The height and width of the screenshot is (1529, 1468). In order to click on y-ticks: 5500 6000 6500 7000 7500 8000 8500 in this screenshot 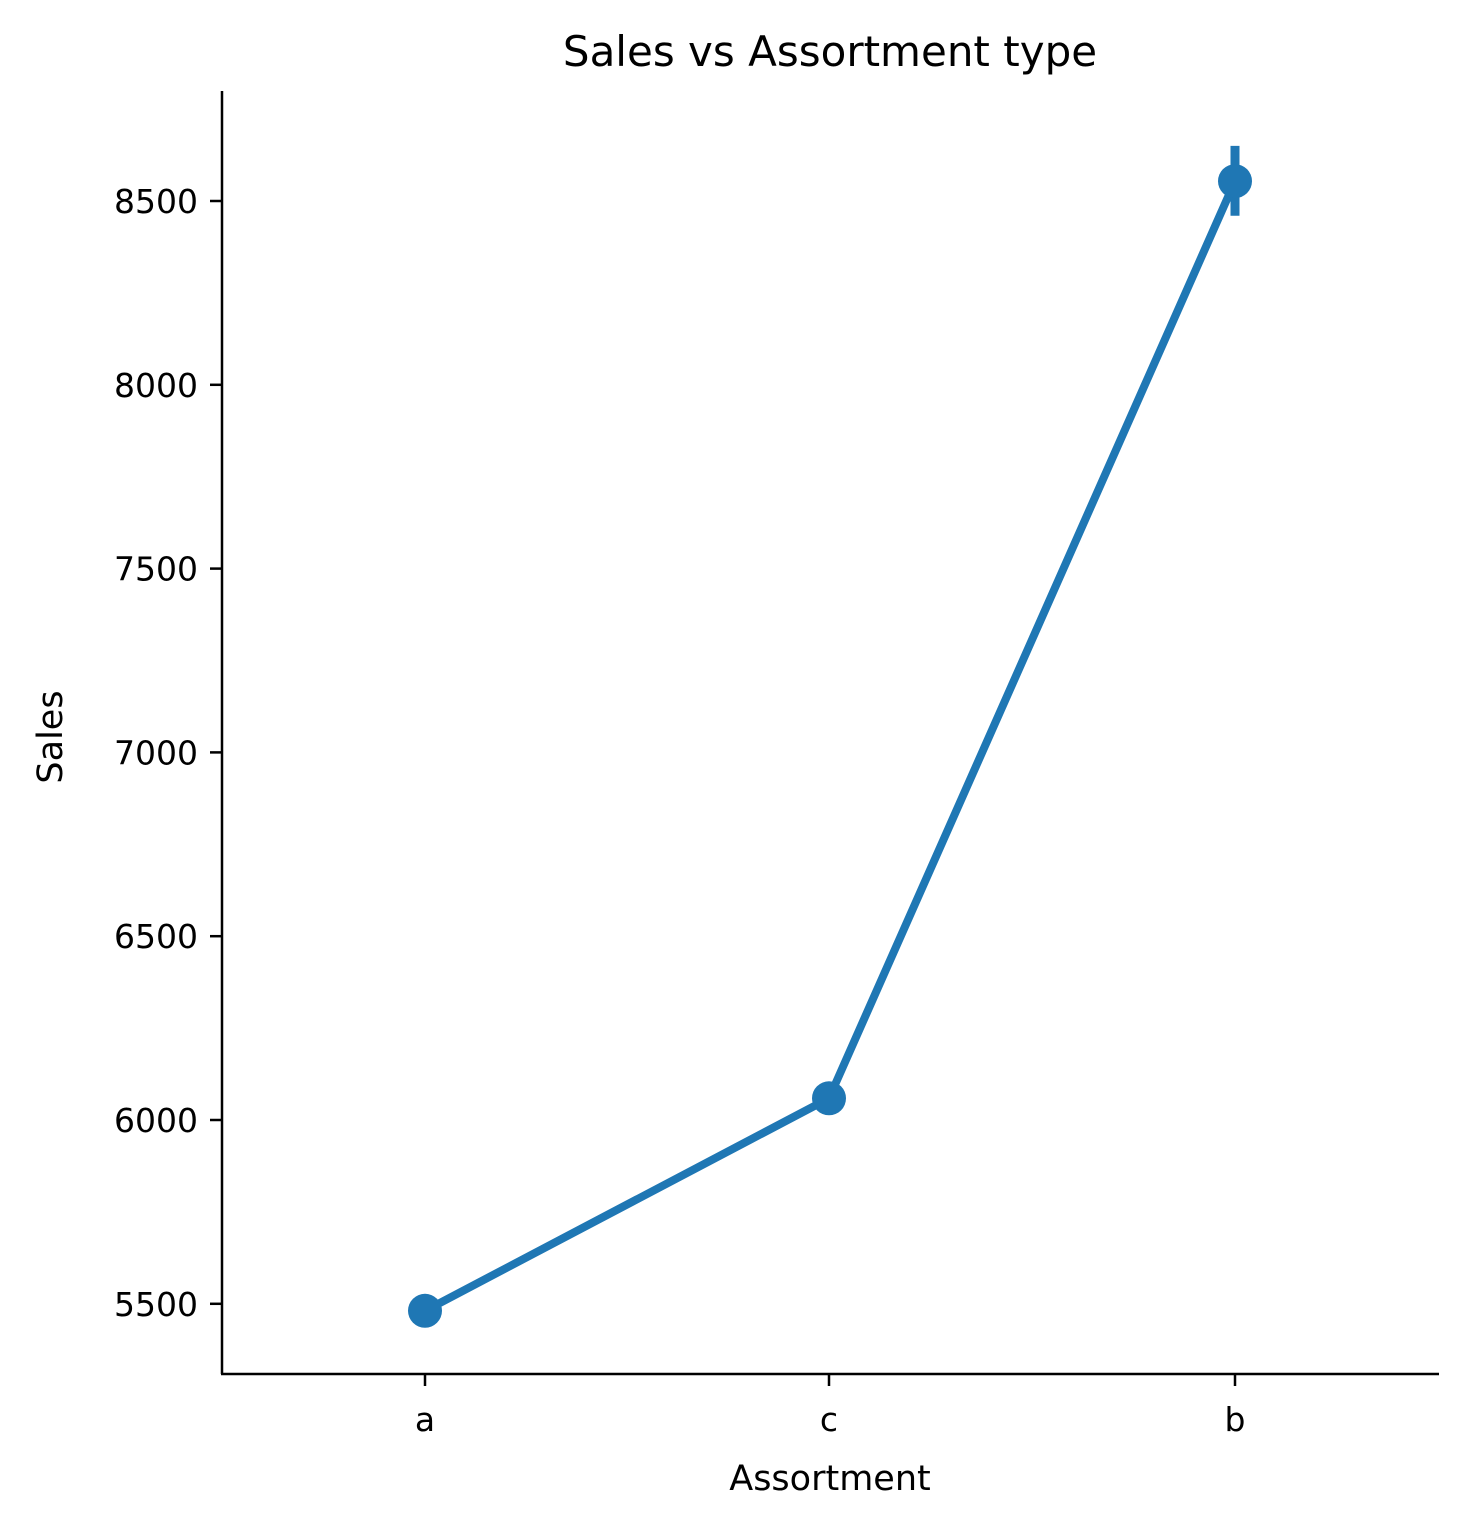, I will do `click(168, 753)`.